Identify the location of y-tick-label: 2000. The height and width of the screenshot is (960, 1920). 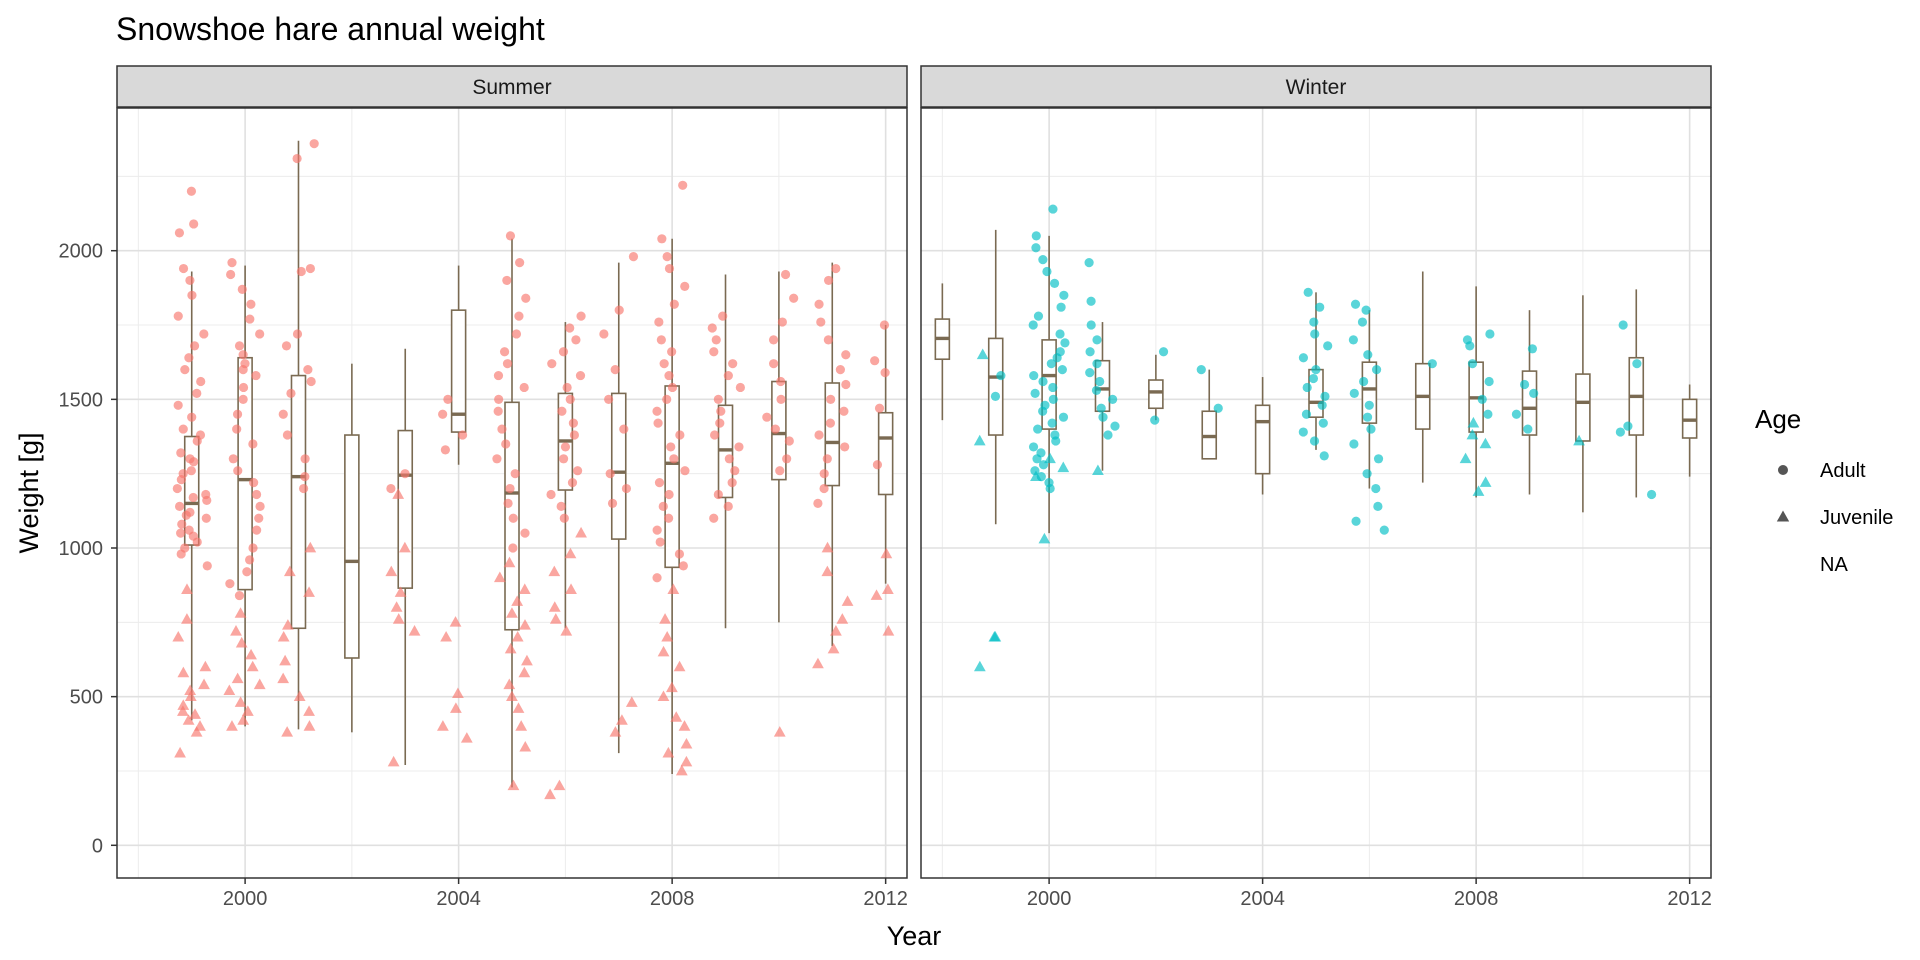
(81, 252).